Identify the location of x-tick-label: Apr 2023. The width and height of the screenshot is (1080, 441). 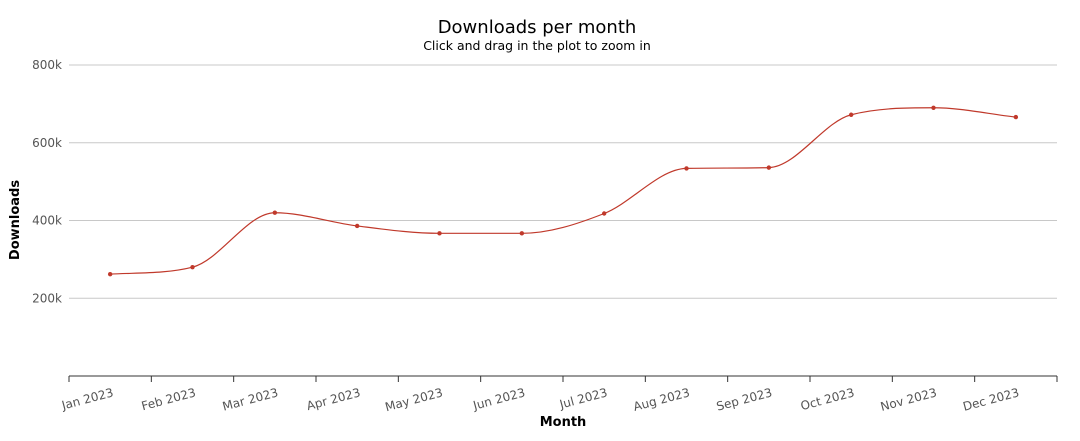
(333, 399).